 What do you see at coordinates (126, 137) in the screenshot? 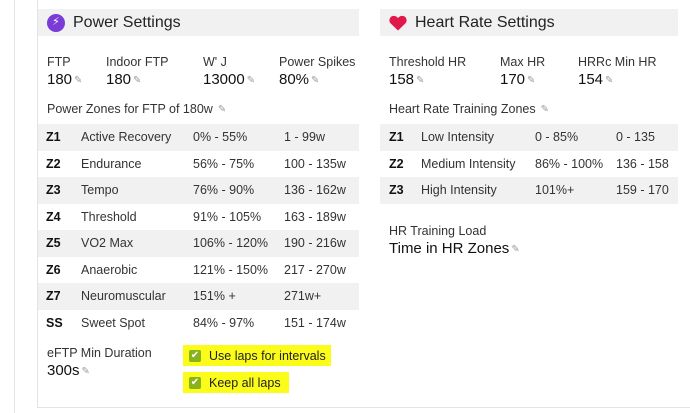
I see `zone-name: Active Recovery` at bounding box center [126, 137].